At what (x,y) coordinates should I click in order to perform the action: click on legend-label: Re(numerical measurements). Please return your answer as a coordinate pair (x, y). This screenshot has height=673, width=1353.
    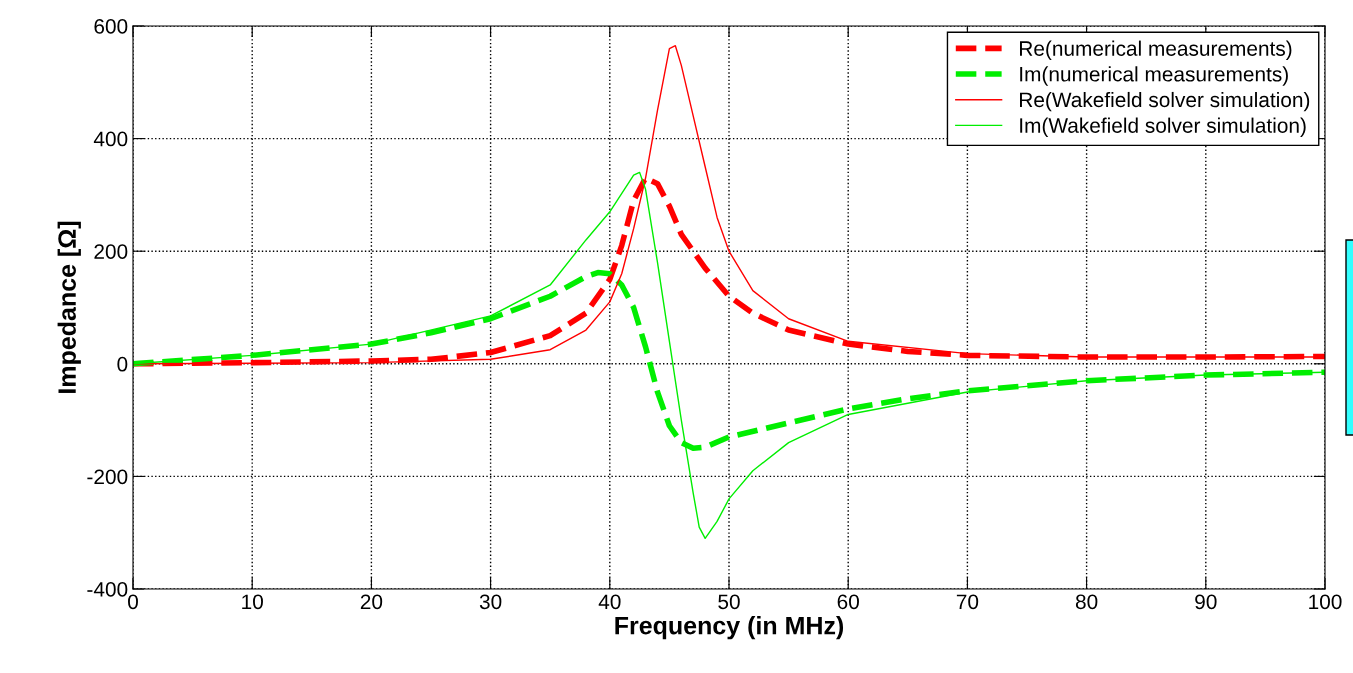
    Looking at the image, I should click on (1156, 50).